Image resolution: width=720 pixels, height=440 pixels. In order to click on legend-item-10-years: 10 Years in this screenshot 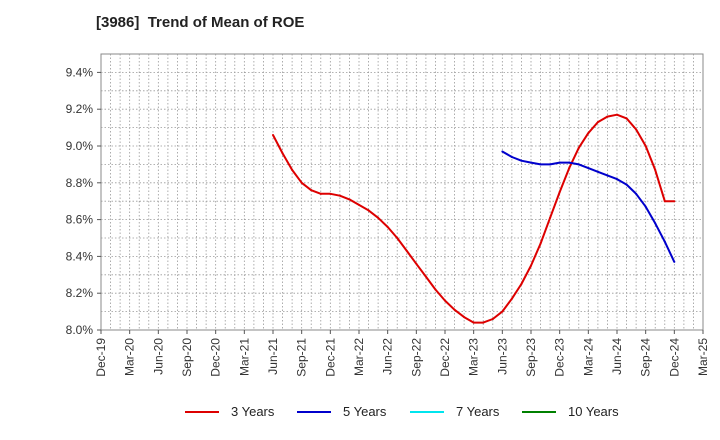, I will do `click(570, 411)`.